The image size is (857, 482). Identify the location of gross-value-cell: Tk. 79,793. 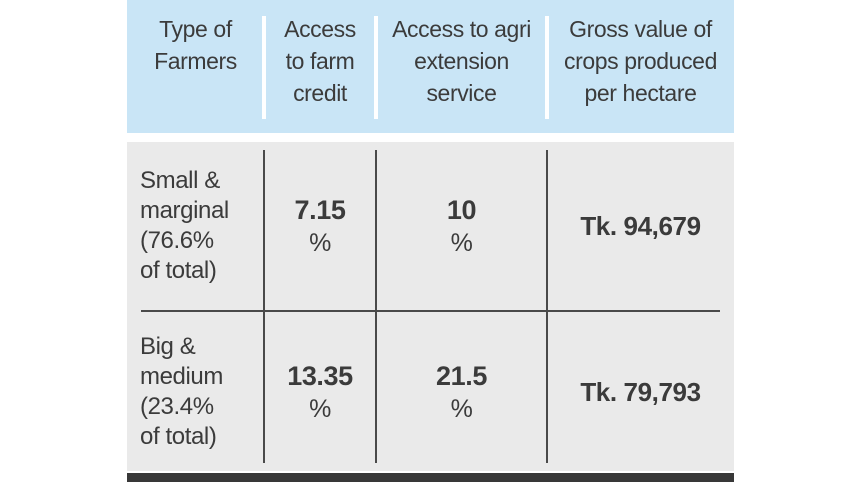
(640, 392).